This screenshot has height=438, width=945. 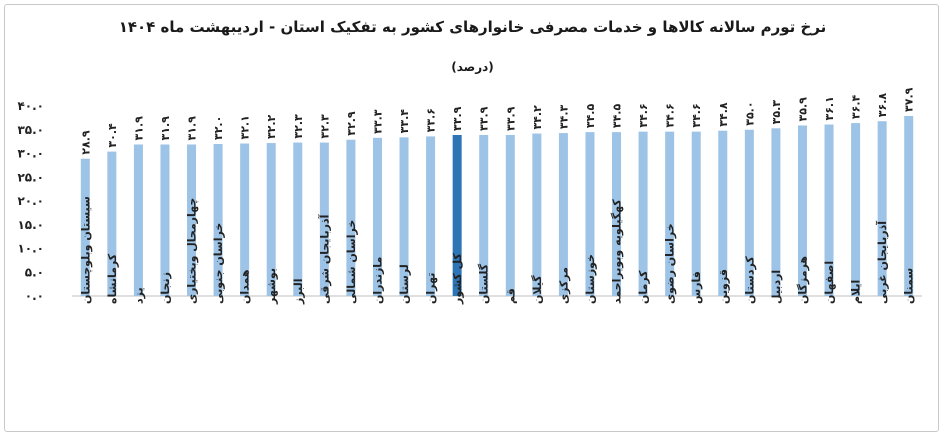 What do you see at coordinates (431, 288) in the screenshot?
I see `category-label: تهران` at bounding box center [431, 288].